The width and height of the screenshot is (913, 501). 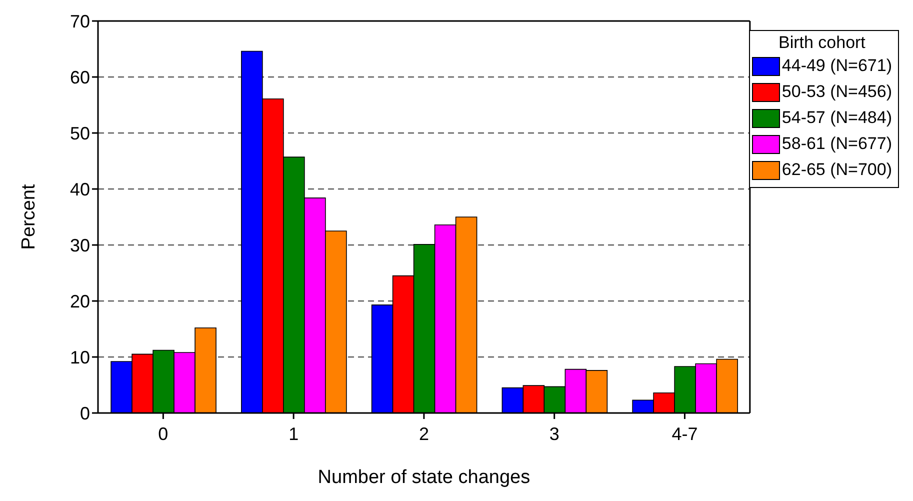 What do you see at coordinates (837, 92) in the screenshot?
I see `legend-label: 50-53 (N=456)` at bounding box center [837, 92].